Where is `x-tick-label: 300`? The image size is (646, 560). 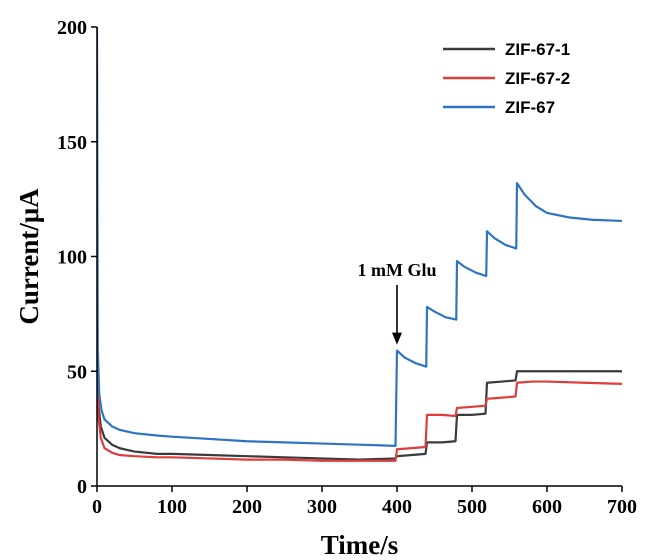 x-tick-label: 300 is located at coordinates (322, 507).